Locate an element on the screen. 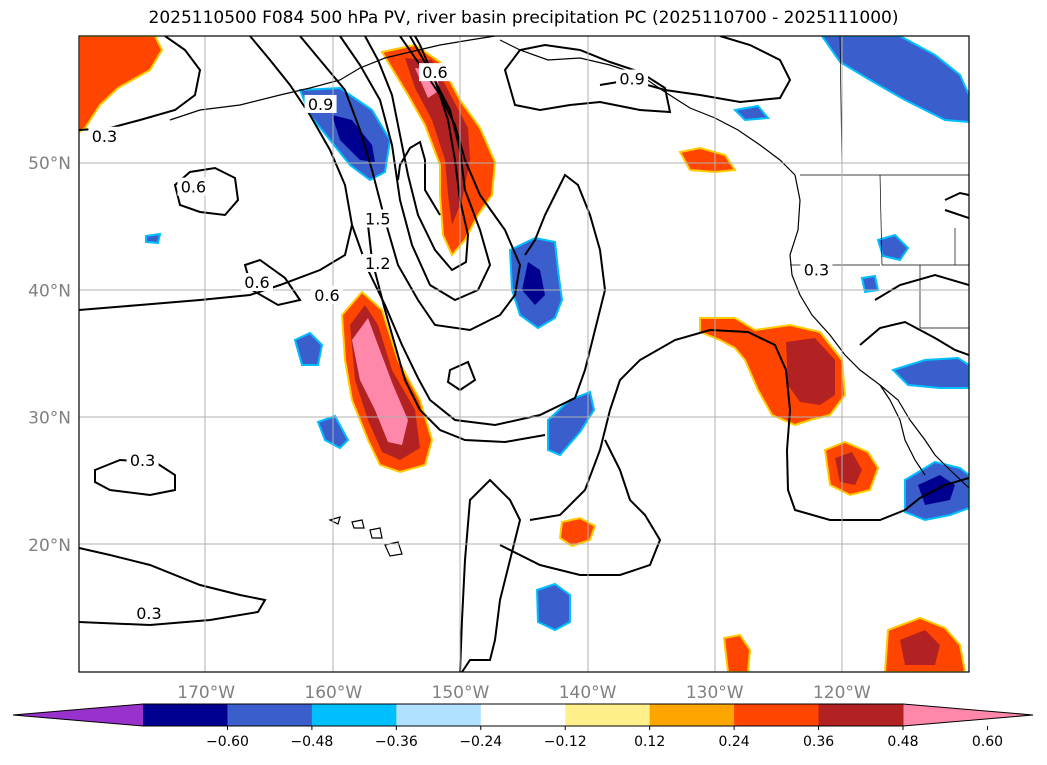 This screenshot has width=1047, height=765. colorbar-tick-label: 0.12 is located at coordinates (649, 742).